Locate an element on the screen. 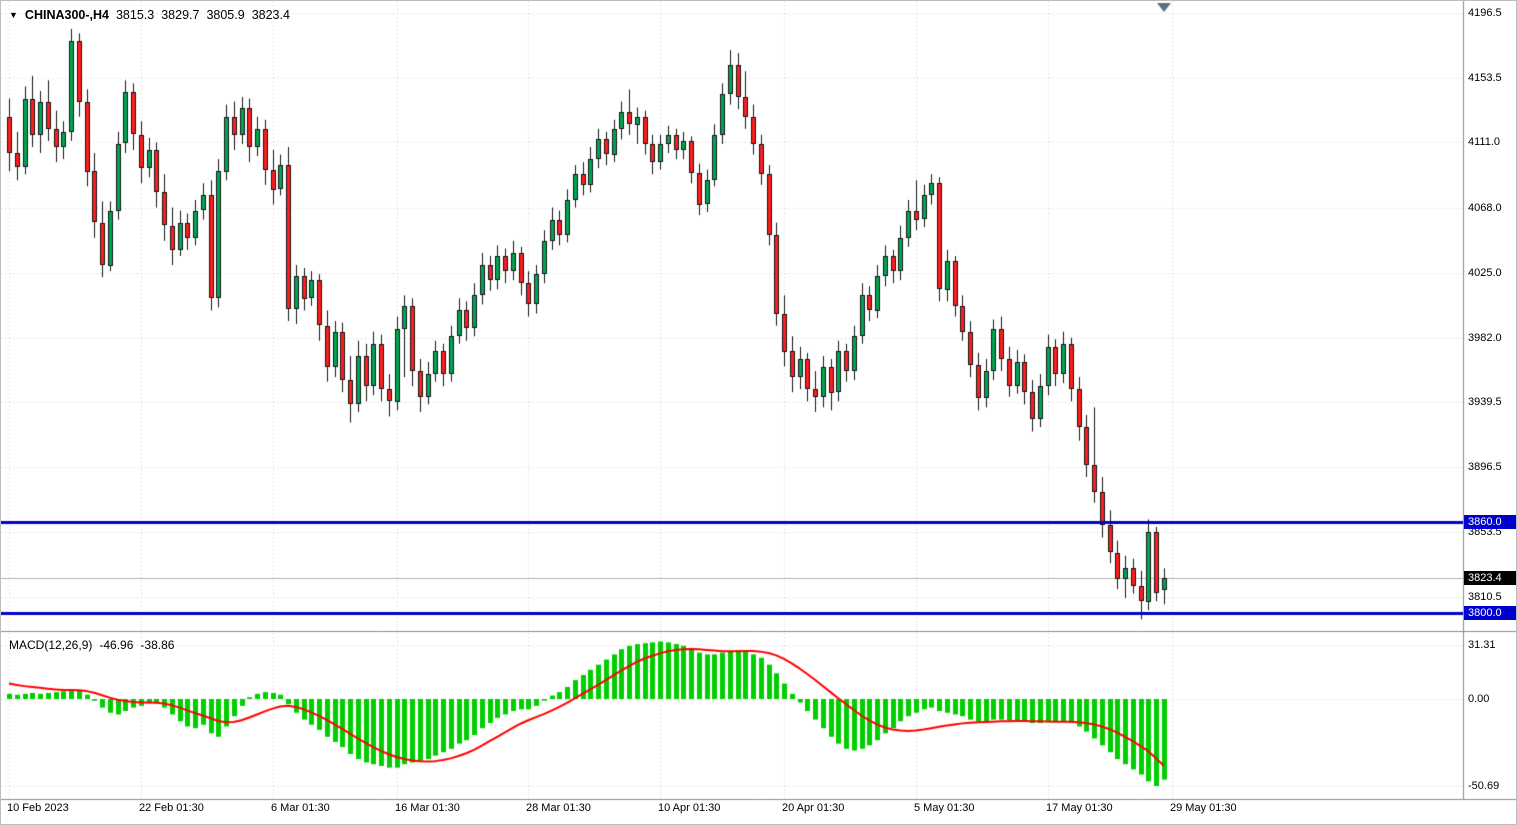  quote-low: 3805.9 is located at coordinates (225, 15).